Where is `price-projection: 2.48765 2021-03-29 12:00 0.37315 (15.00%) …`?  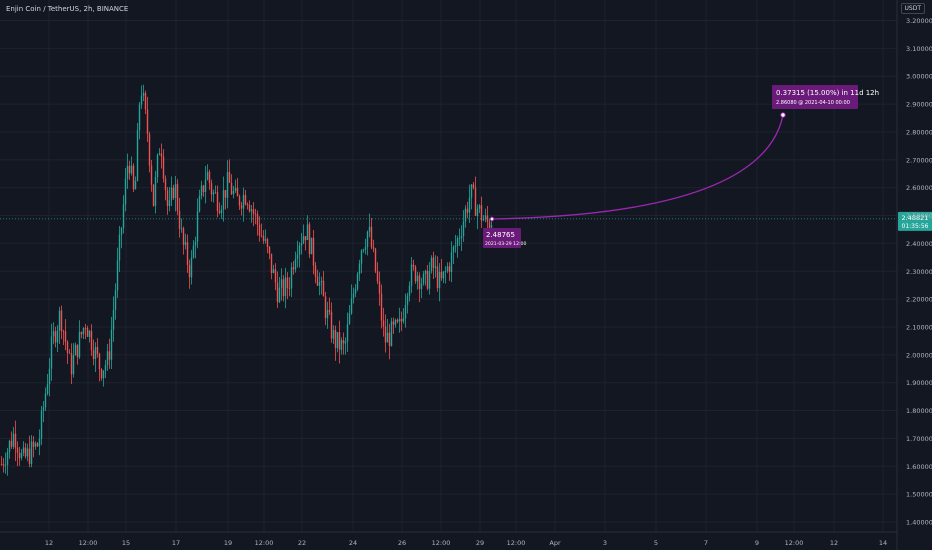 price-projection: 2.48765 2021-03-29 12:00 0.37315 (15.00%) … is located at coordinates (681, 166).